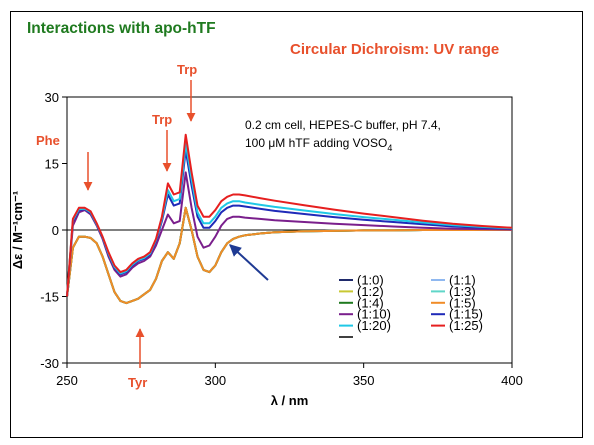 The image size is (594, 445). What do you see at coordinates (466, 314) in the screenshot?
I see `legend-label: (1:15)` at bounding box center [466, 314].